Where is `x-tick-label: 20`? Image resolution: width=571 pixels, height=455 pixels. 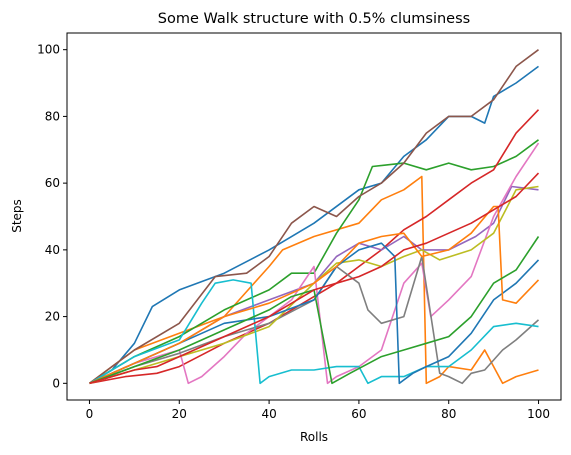
x-tick-label: 20 is located at coordinates (179, 414).